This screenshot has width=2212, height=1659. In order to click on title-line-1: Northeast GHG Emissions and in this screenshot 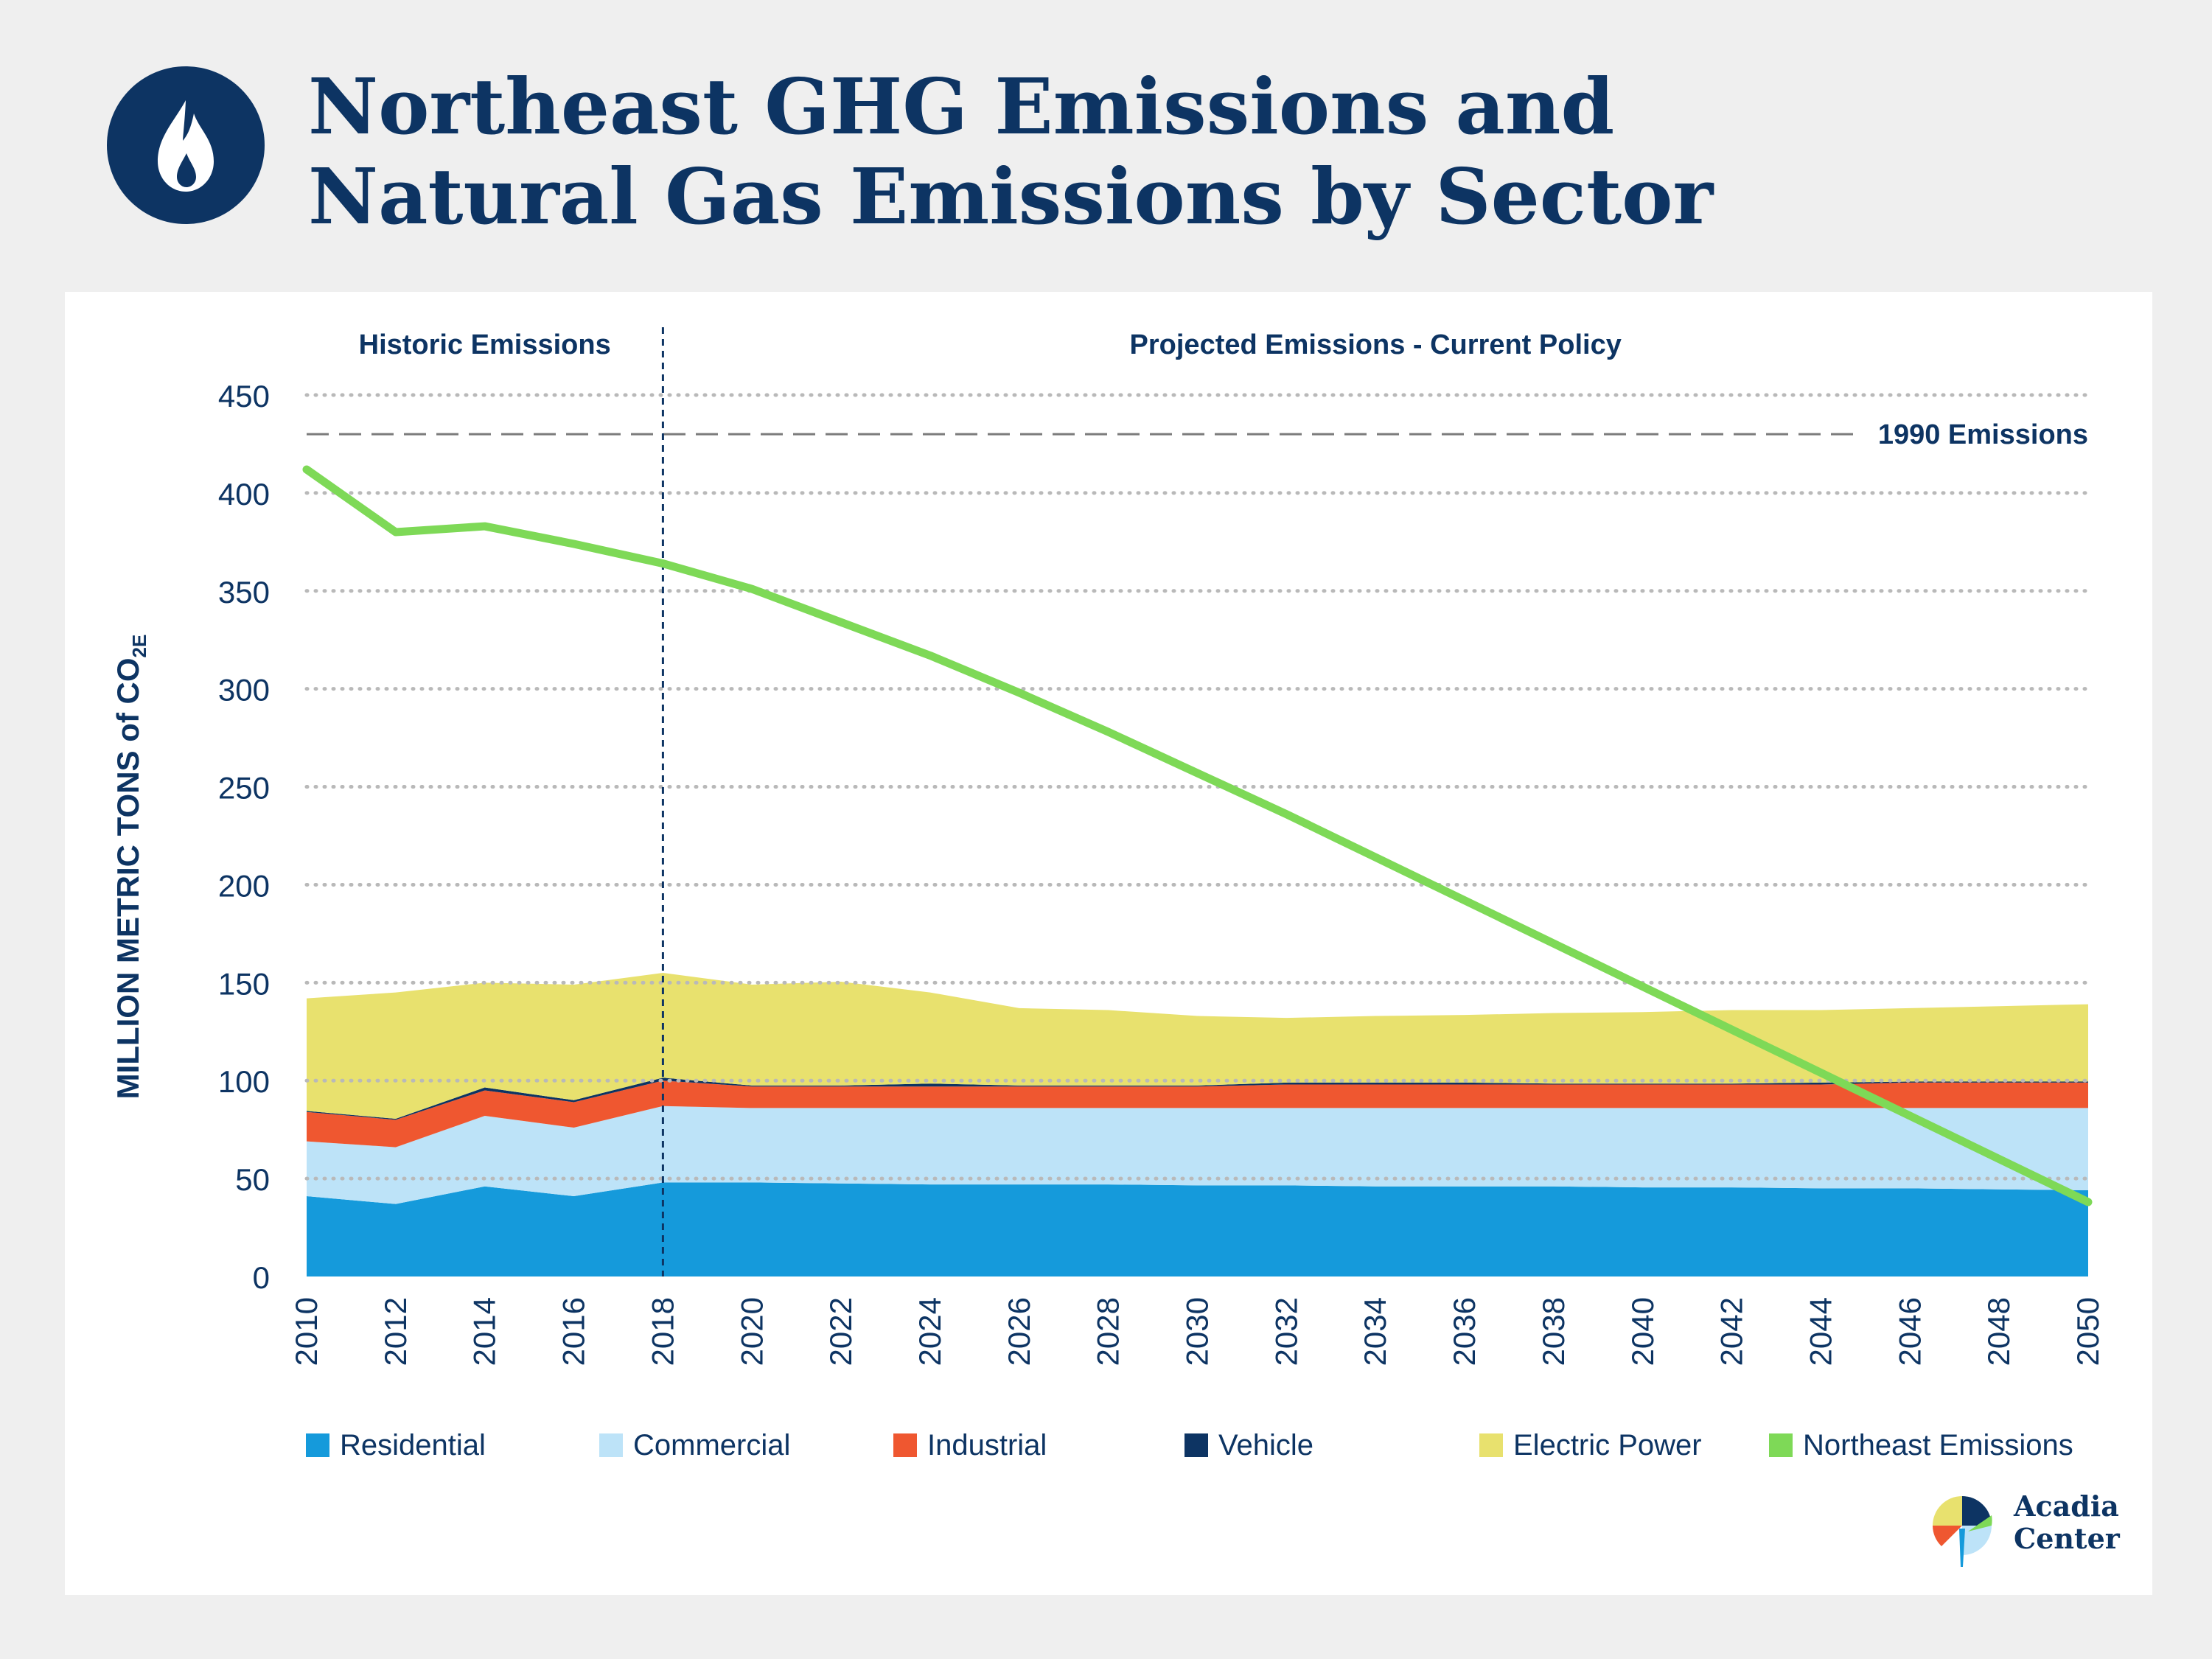, I will do `click(961, 106)`.